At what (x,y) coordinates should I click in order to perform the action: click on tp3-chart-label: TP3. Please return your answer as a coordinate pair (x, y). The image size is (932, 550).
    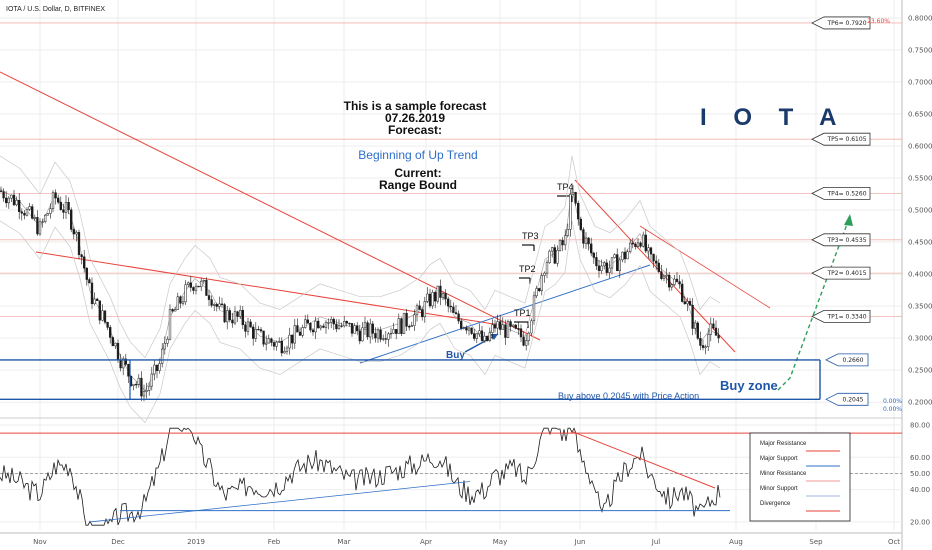
    Looking at the image, I should click on (530, 236).